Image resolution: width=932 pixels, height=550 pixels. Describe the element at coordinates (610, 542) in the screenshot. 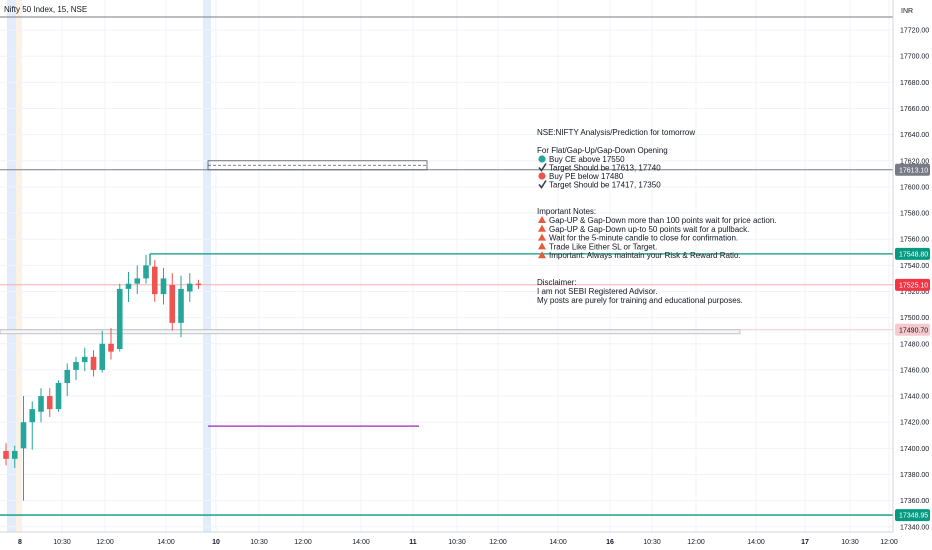

I see `time-tick-label: 16` at that location.